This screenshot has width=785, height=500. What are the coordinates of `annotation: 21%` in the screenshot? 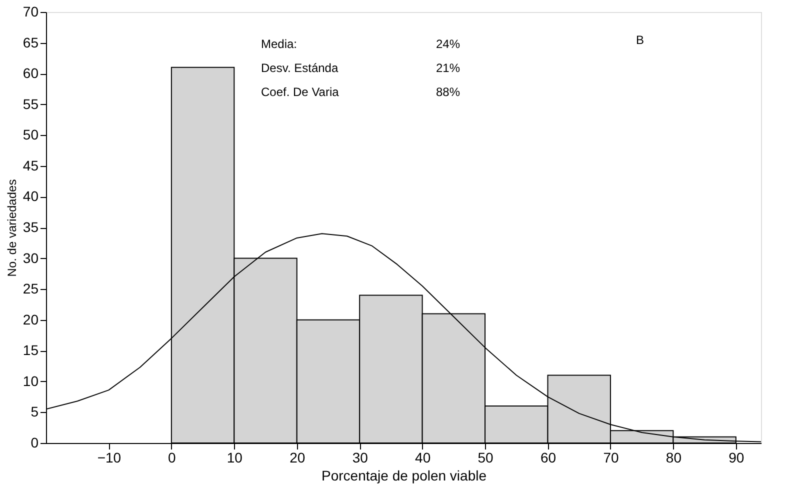 It's located at (448, 68).